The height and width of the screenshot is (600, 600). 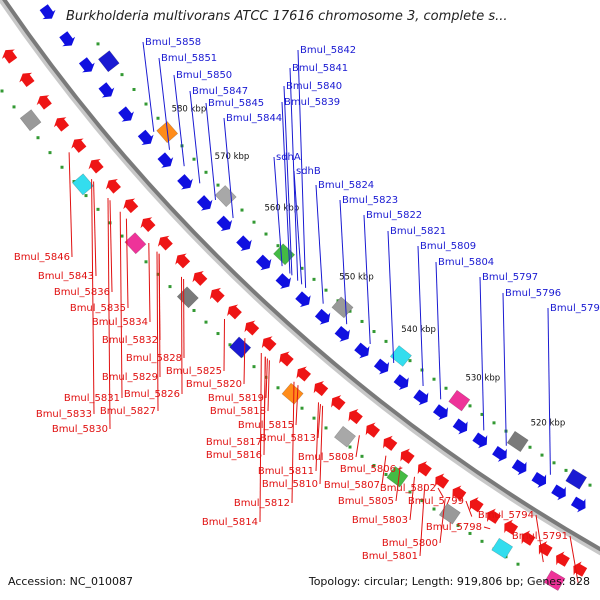 What do you see at coordinates (154, 358) in the screenshot?
I see `reverse-gene-label: Bmul_5828` at bounding box center [154, 358].